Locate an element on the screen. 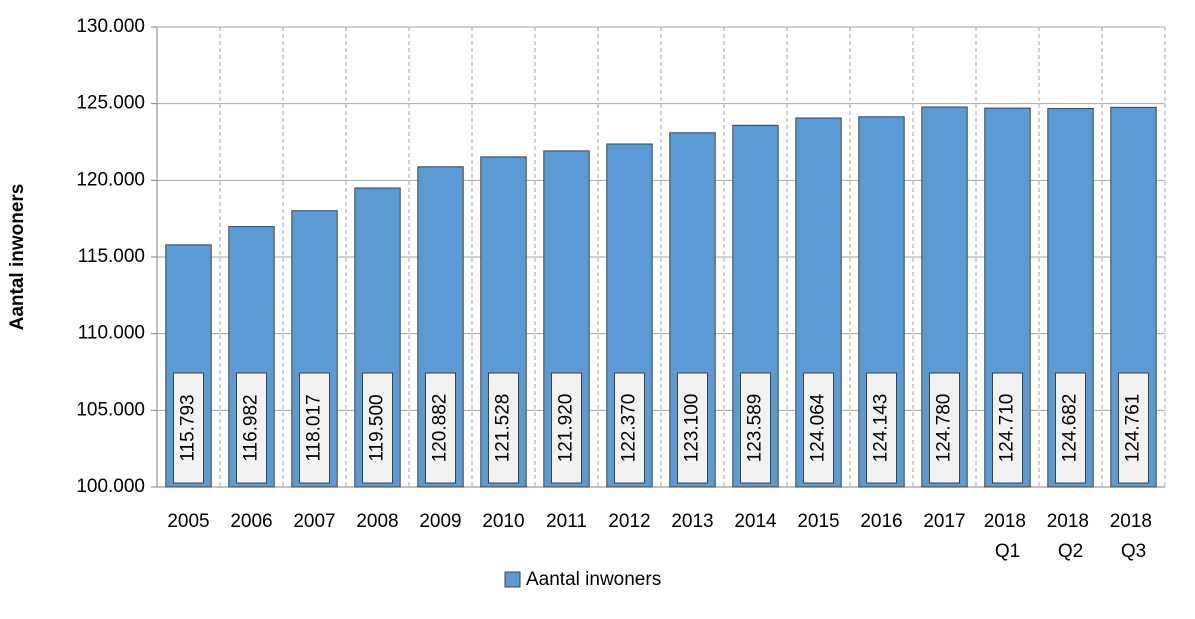 Image resolution: width=1195 pixels, height=619 pixels. x-tick-label-line: 2008 is located at coordinates (377, 521).